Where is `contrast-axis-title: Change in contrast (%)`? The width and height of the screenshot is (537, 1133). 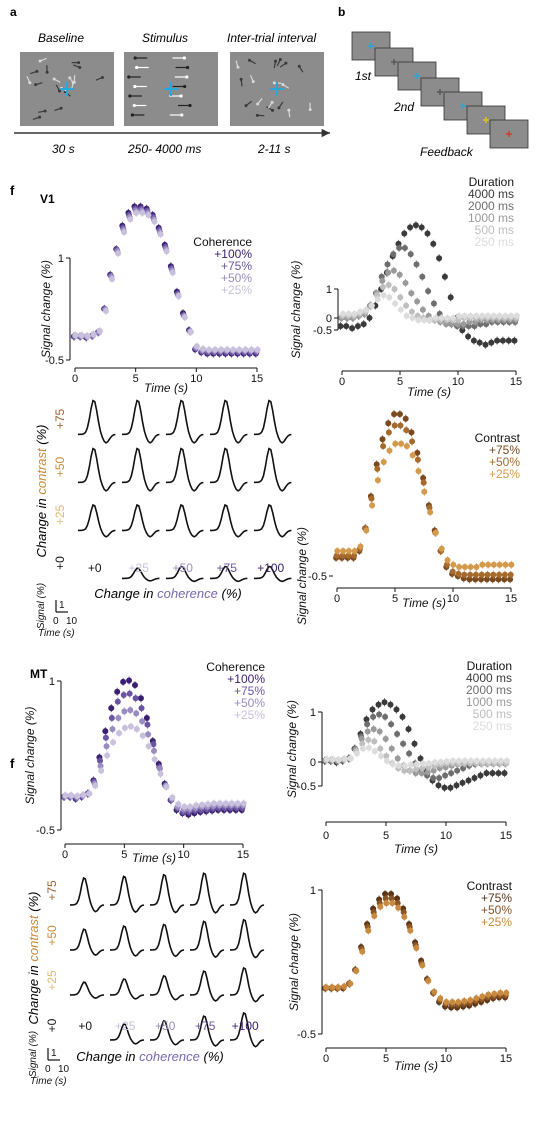 contrast-axis-title: Change in contrast (%) is located at coordinates (41, 491).